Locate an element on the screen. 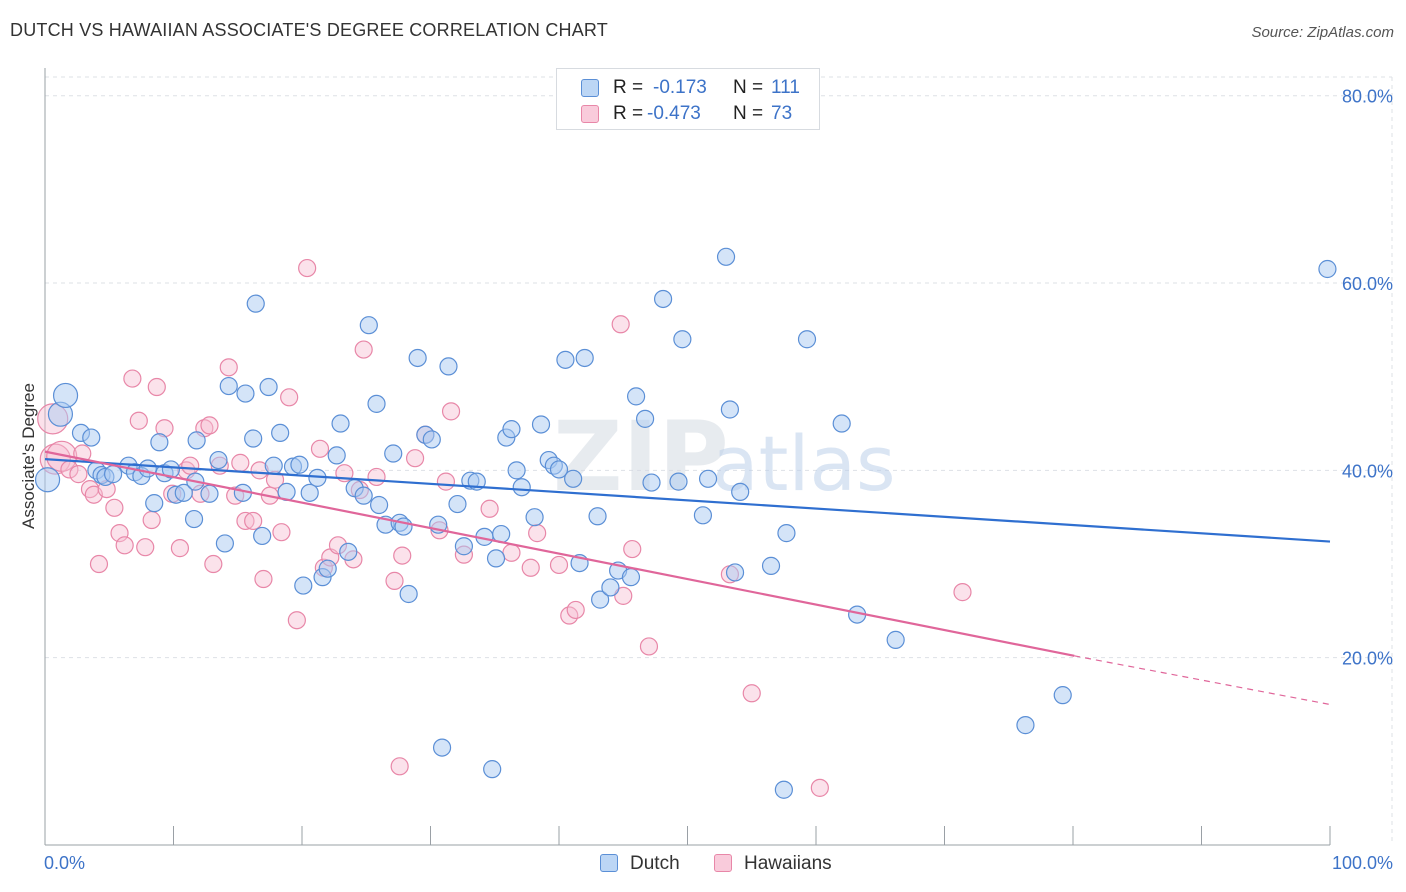  dutch-r-value: -0.173 is located at coordinates (680, 87).